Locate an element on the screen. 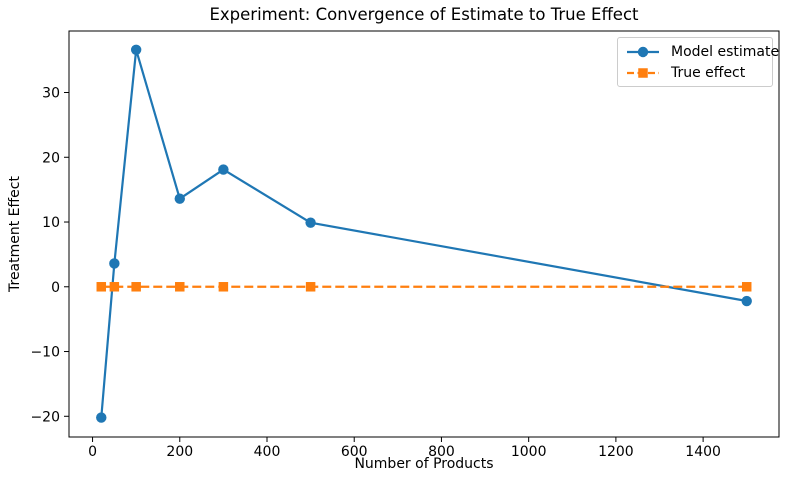 The width and height of the screenshot is (790, 490). y-tick-label: −20 is located at coordinates (45, 417).